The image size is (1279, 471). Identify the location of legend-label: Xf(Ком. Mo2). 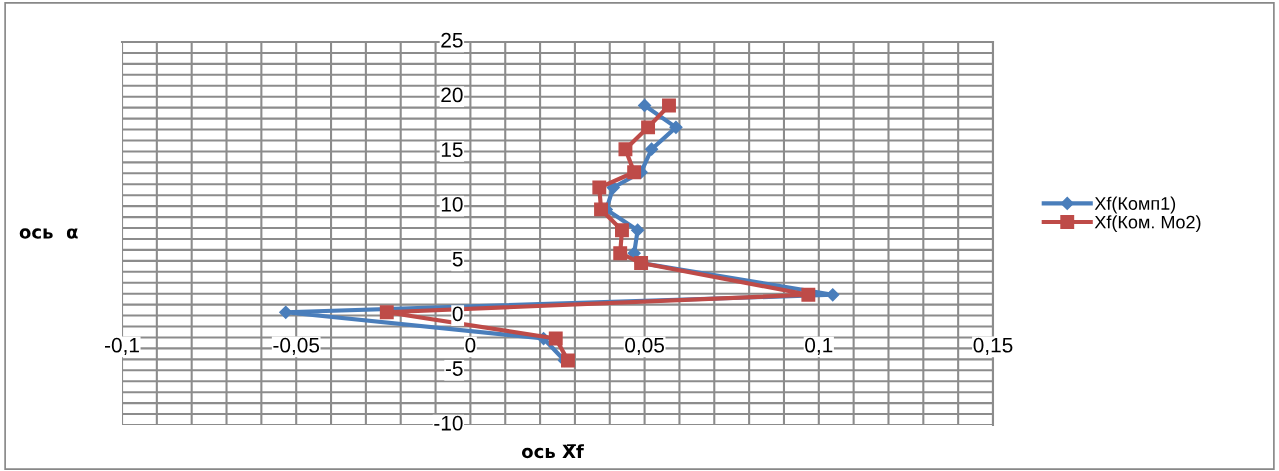
(1147, 224).